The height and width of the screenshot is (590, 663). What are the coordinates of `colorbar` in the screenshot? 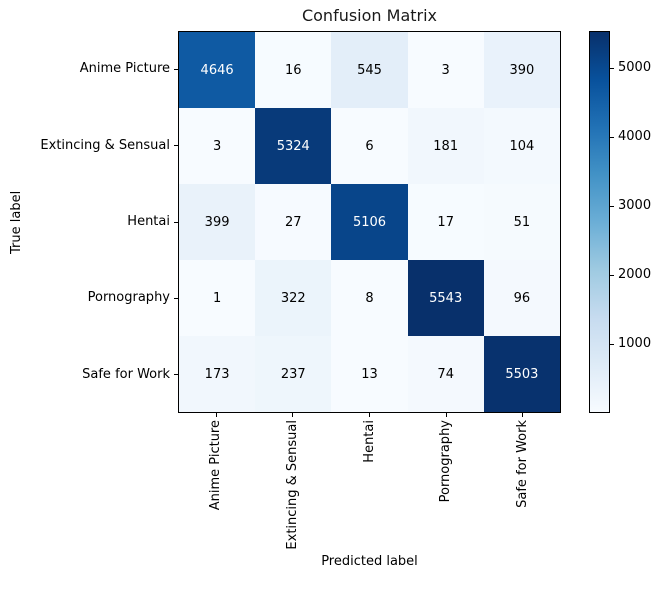 It's located at (599, 222).